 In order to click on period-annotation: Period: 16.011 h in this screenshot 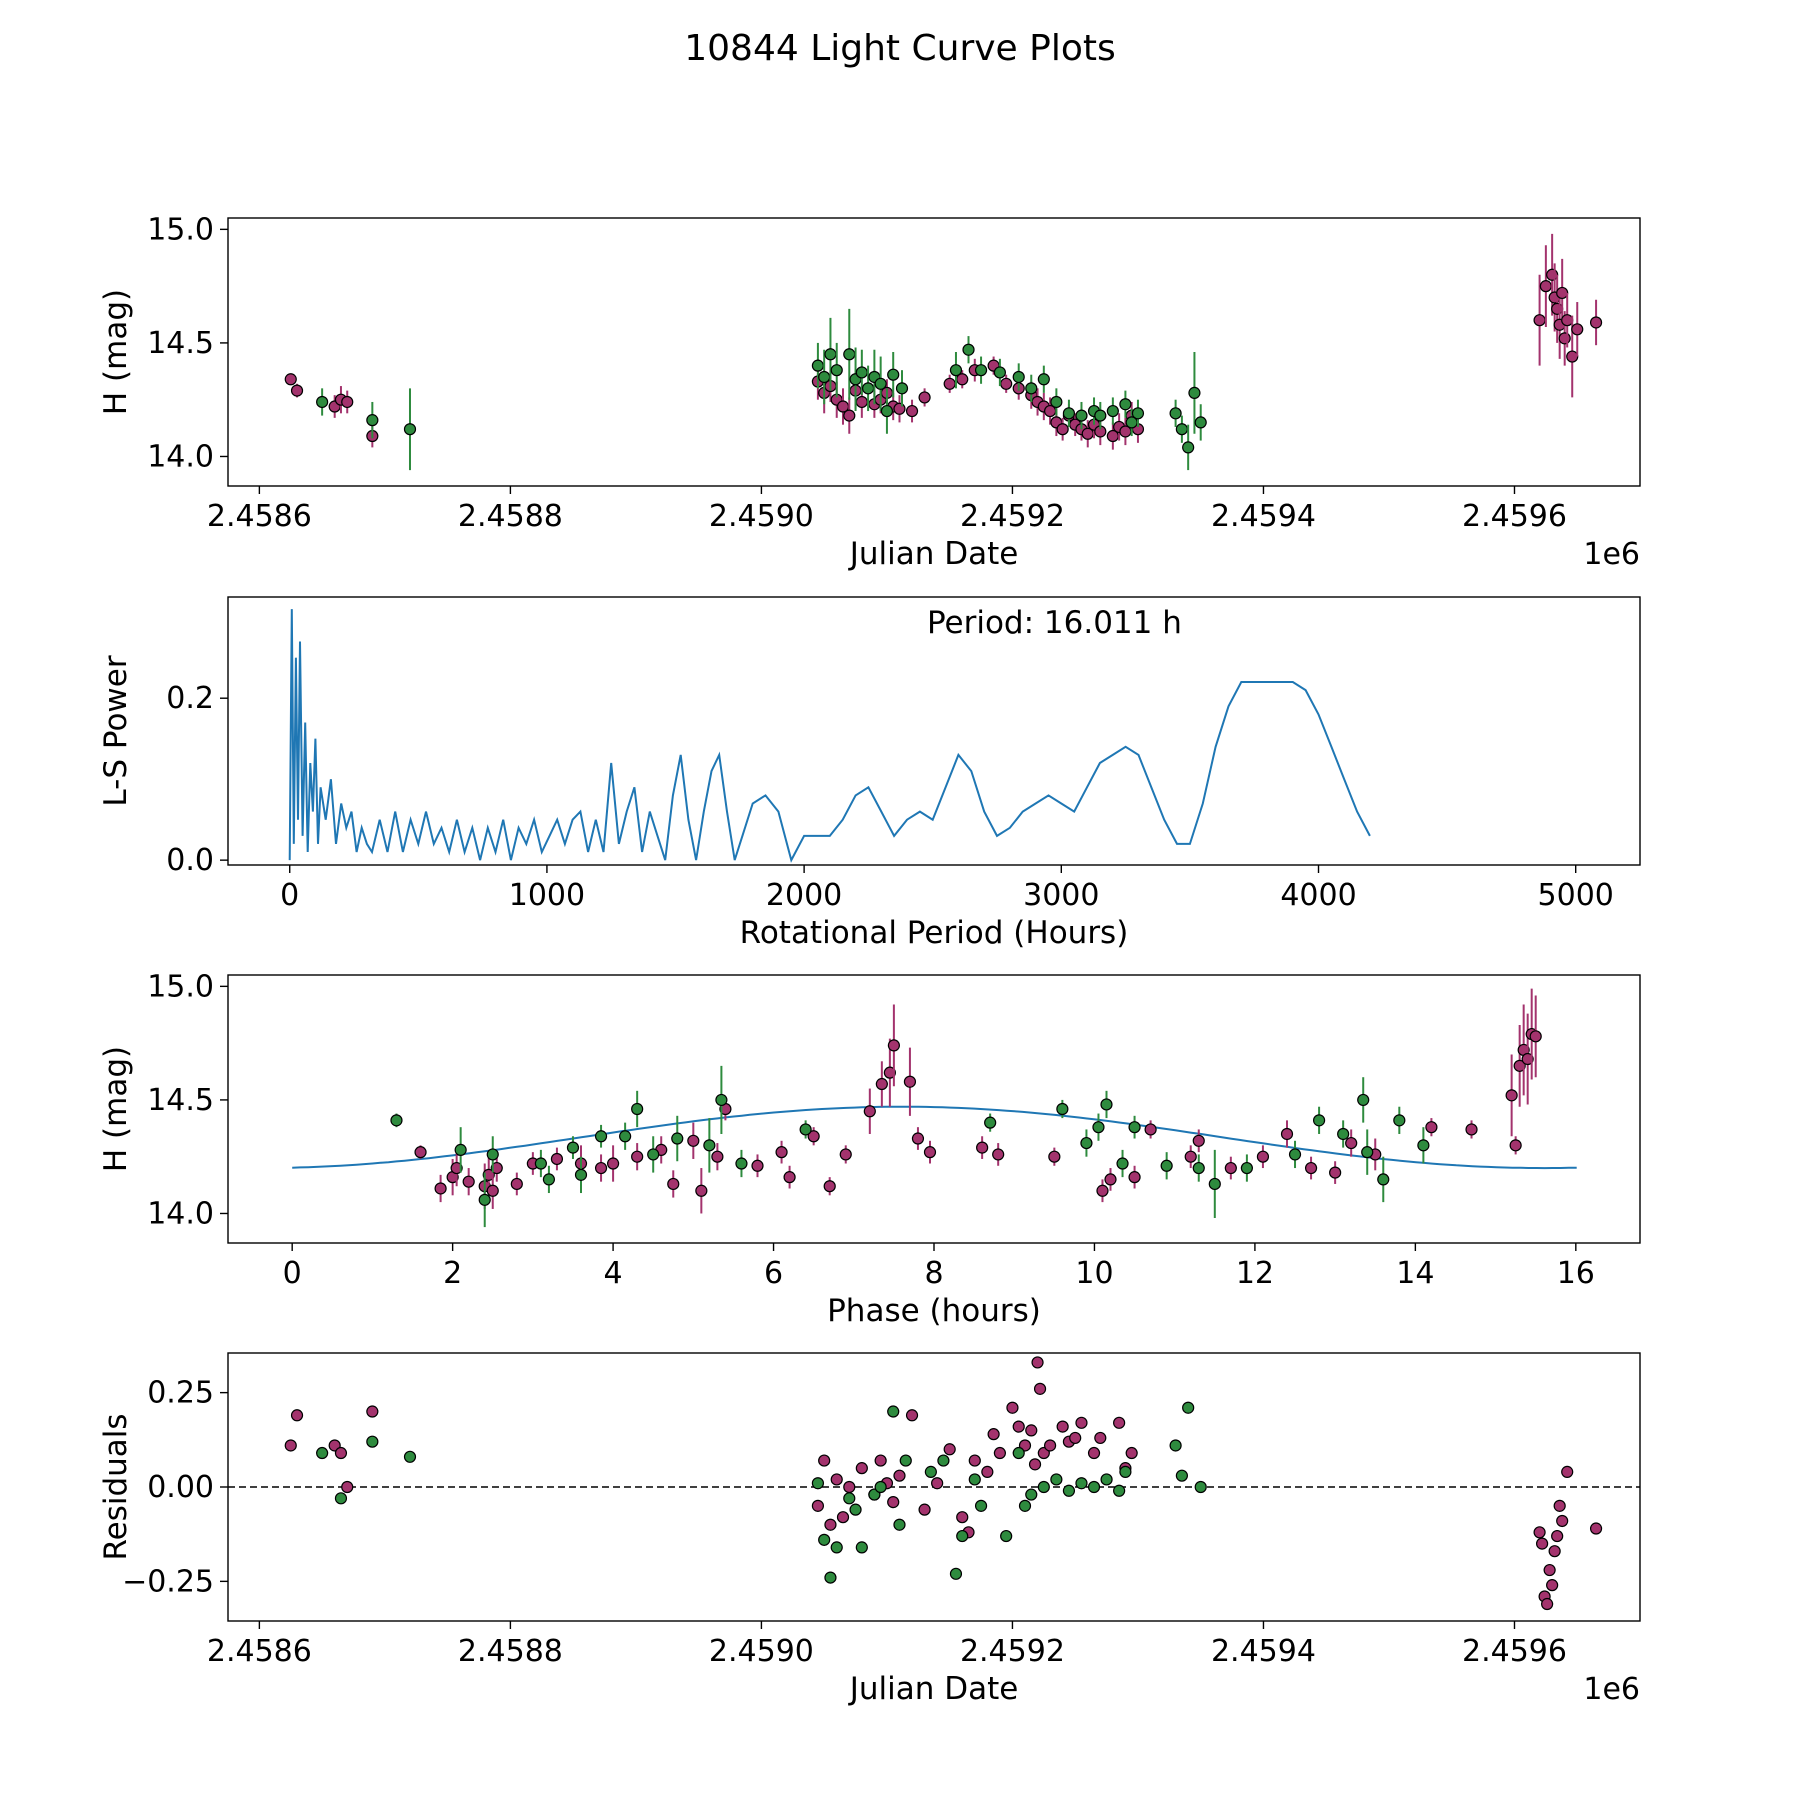, I will do `click(1054, 623)`.